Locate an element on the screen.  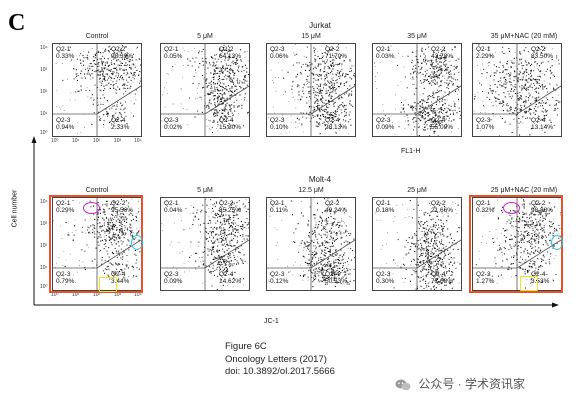
q2-3-value: 0.06% is located at coordinates (279, 56).